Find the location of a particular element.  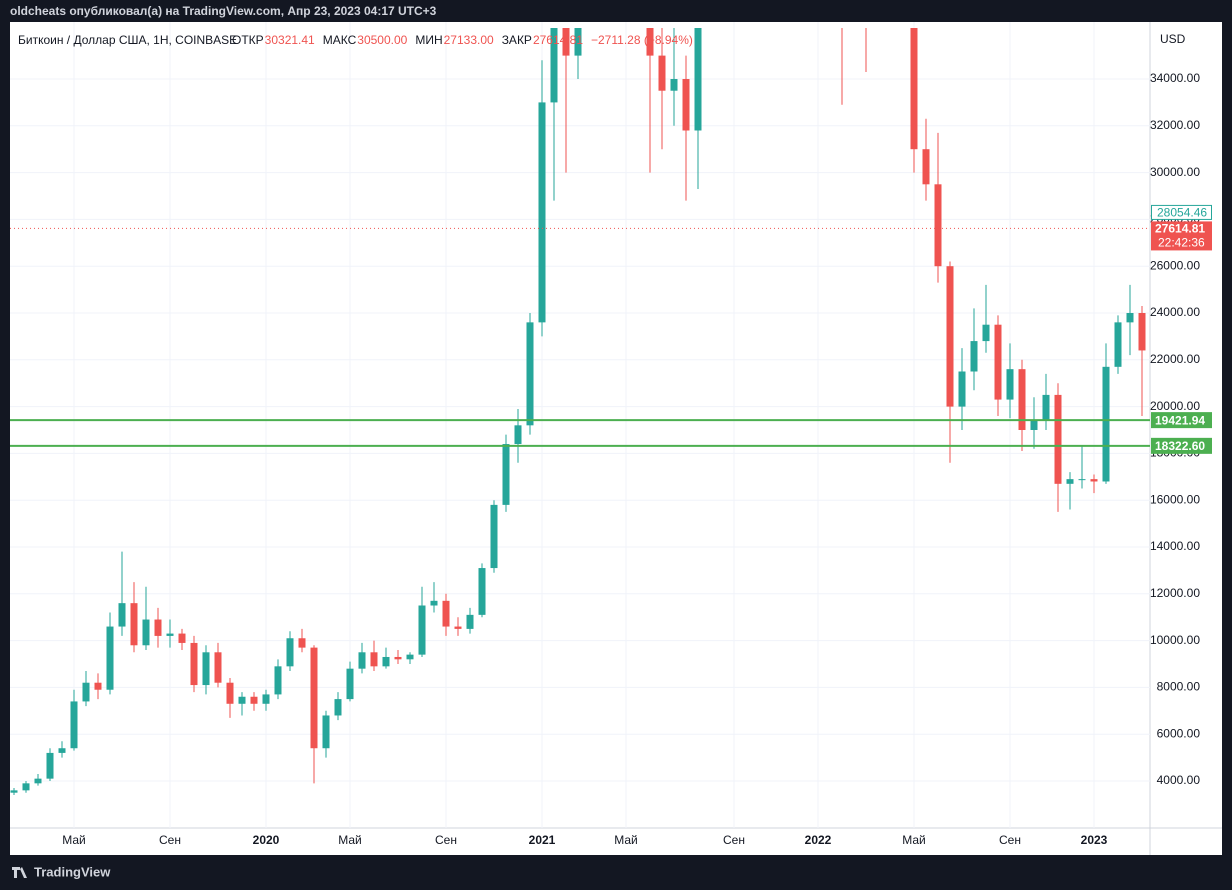

marker-badge is located at coordinates (1181, 212).